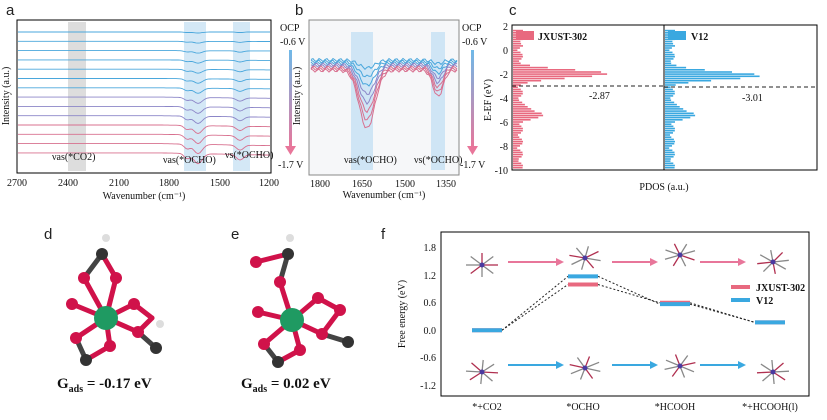 The image size is (827, 420). Describe the element at coordinates (505, 27) in the screenshot. I see `c-ytick-0: 2` at that location.